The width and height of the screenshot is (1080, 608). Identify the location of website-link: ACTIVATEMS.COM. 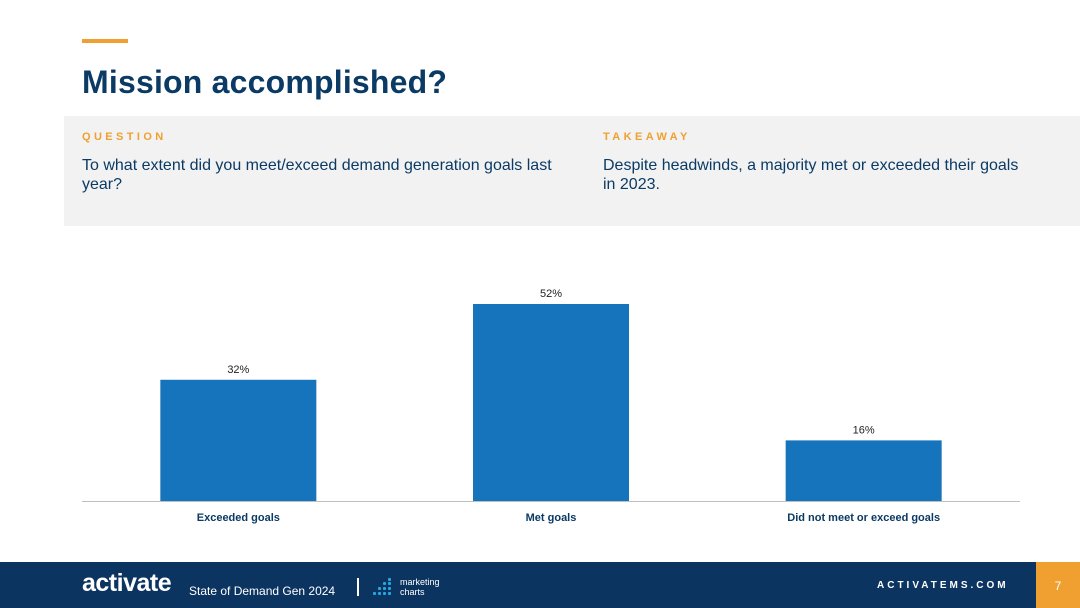
(943, 585).